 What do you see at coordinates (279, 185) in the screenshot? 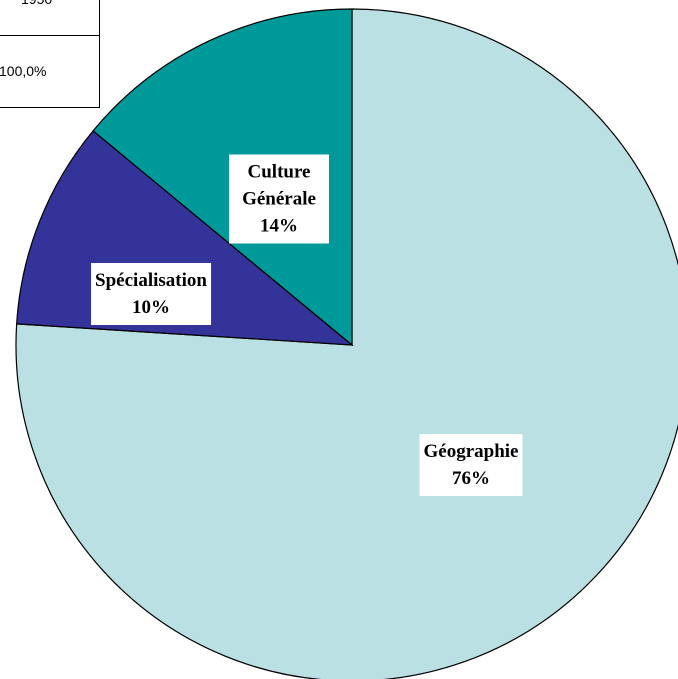
I see `label-name: Culture Générale` at bounding box center [279, 185].